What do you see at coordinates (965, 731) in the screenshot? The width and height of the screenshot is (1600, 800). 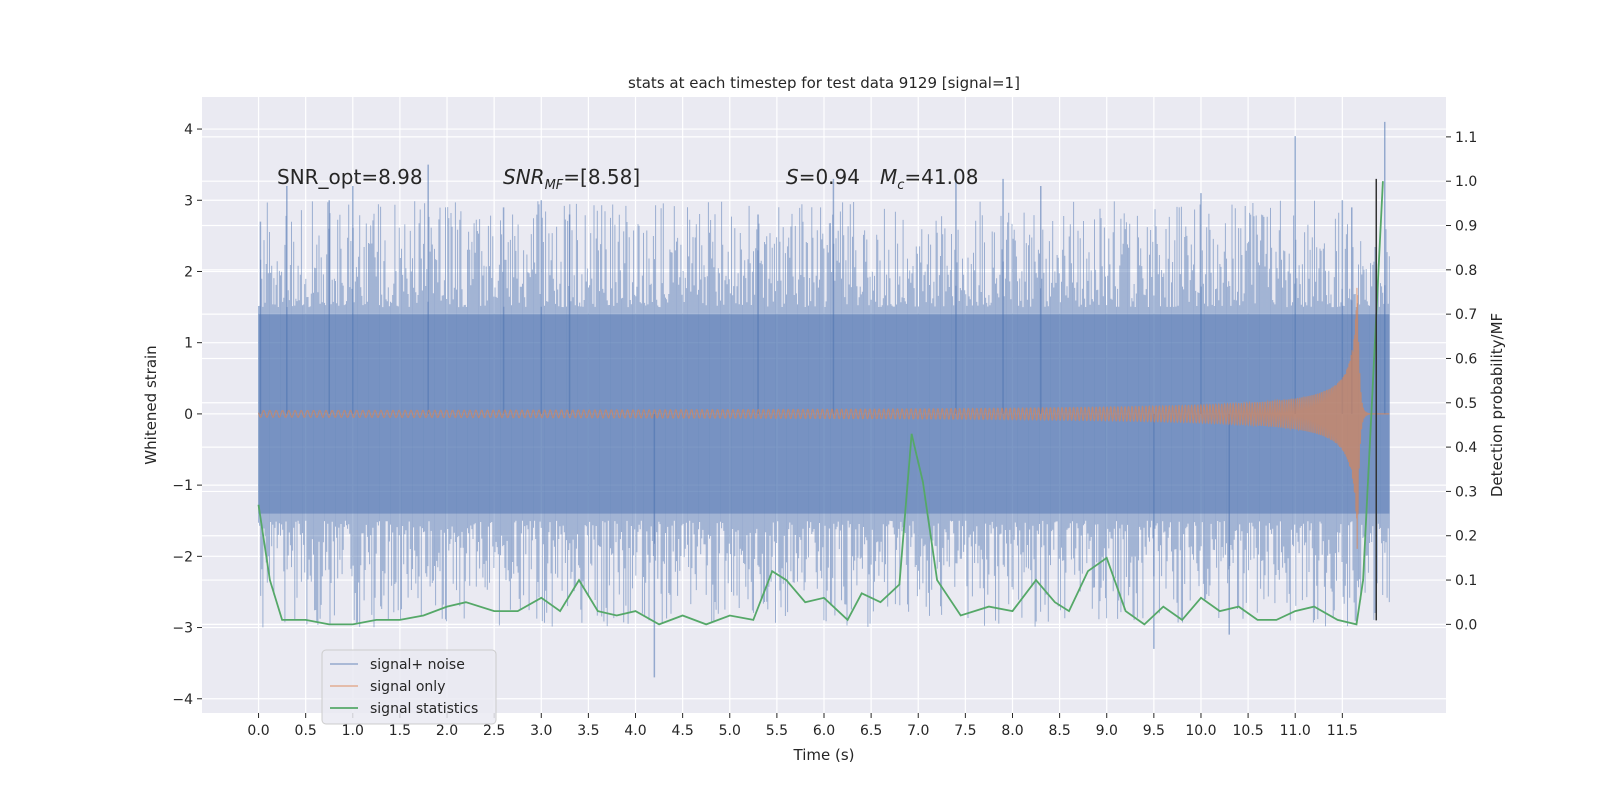 I see `x-tick-label: 7.5` at bounding box center [965, 731].